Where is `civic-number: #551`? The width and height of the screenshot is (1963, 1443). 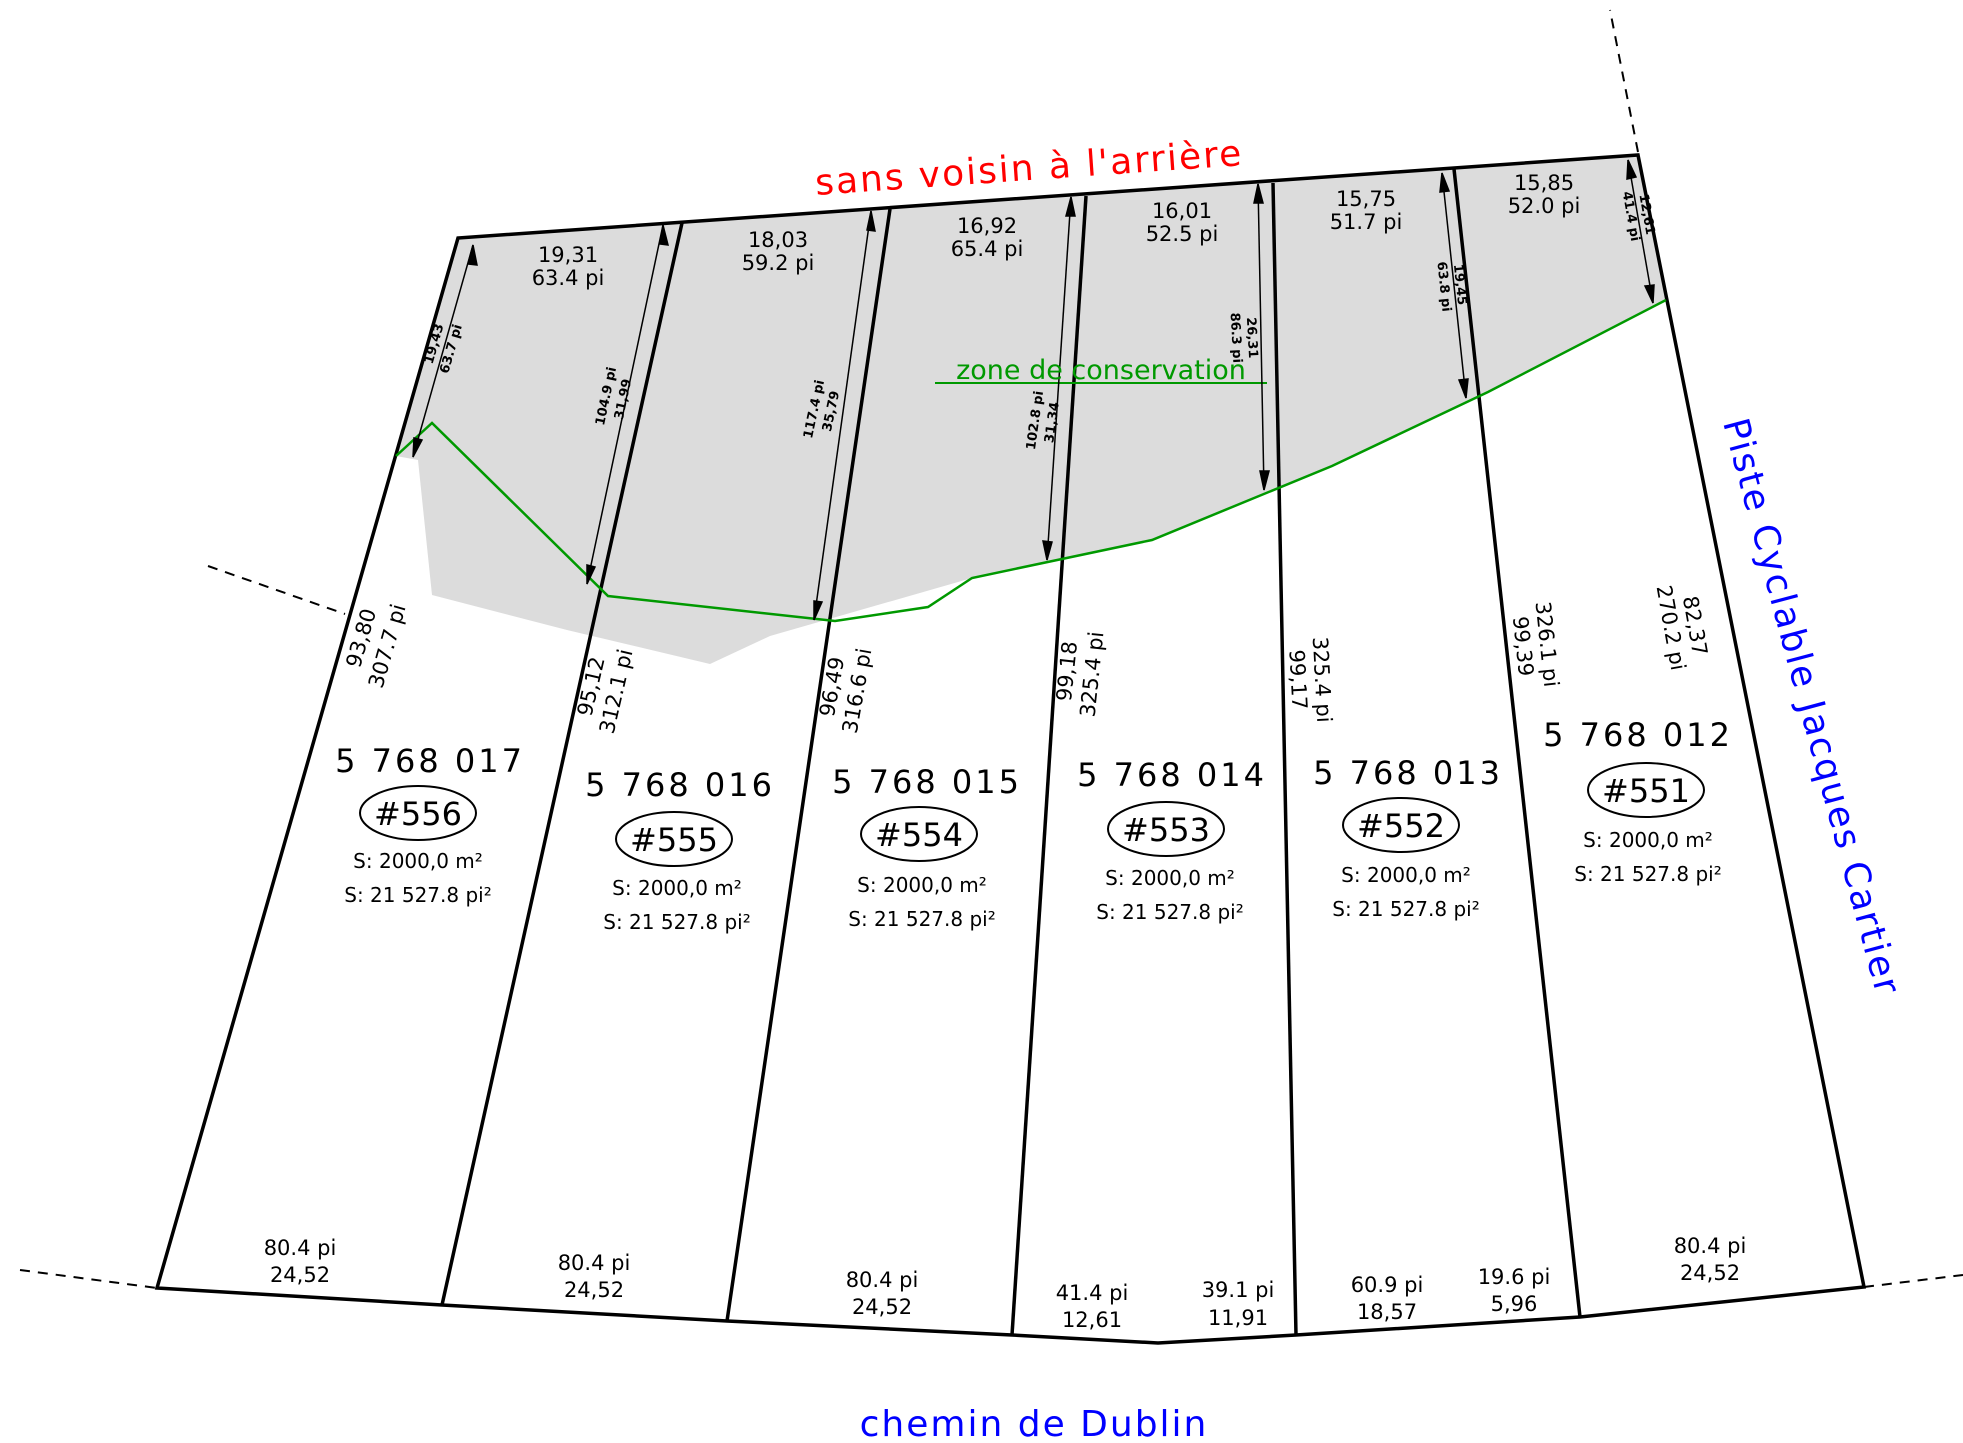 civic-number: #551 is located at coordinates (1646, 791).